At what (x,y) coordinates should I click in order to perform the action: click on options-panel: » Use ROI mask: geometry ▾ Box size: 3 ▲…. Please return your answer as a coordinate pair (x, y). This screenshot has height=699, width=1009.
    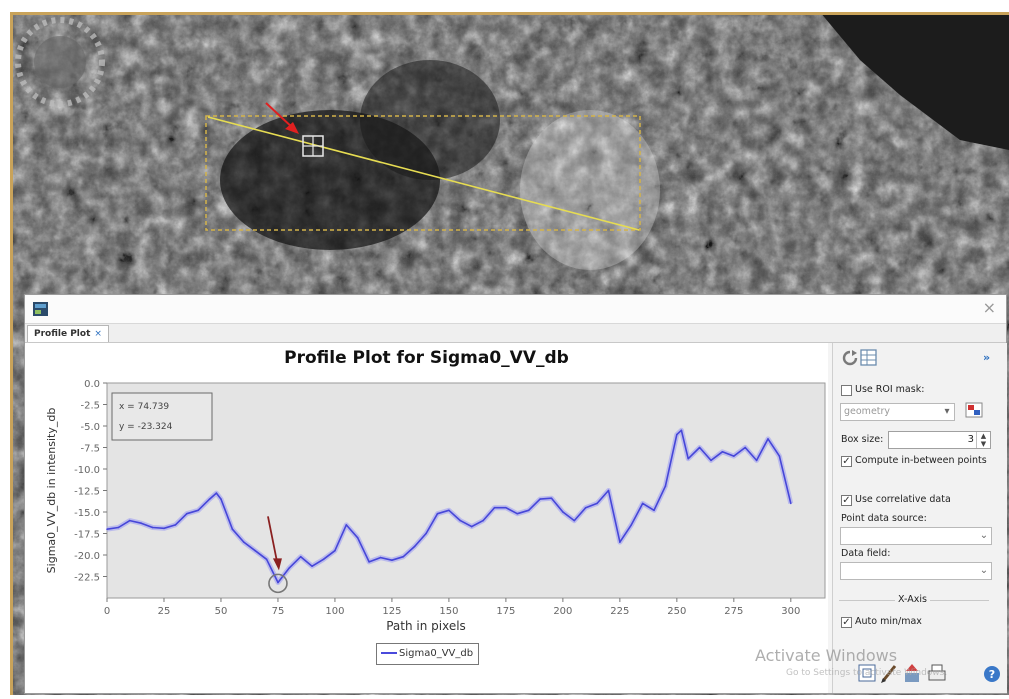
    Looking at the image, I should click on (919, 518).